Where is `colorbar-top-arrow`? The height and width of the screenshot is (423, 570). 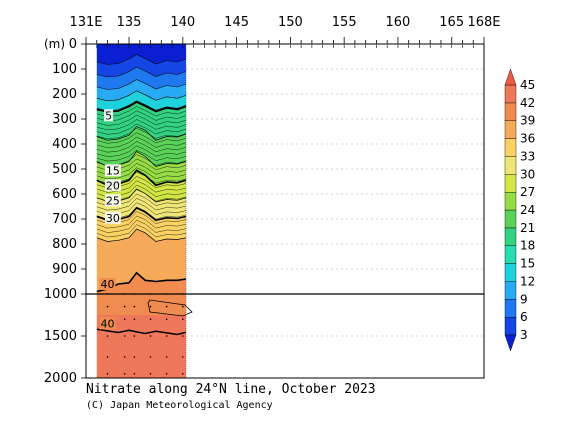
colorbar-top-arrow is located at coordinates (510, 77).